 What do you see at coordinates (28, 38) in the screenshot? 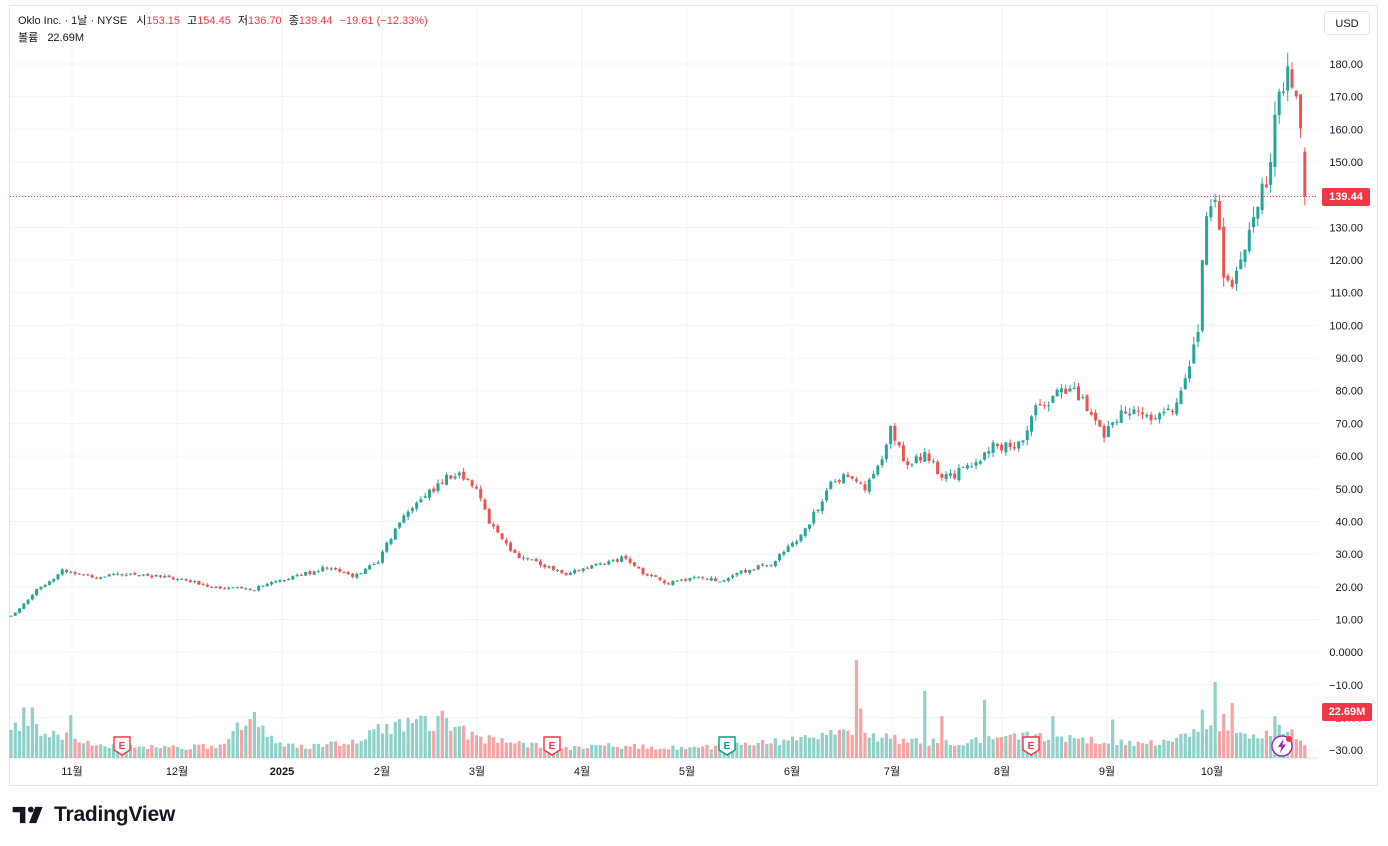
I see `legend-volume-label: 볼륨` at bounding box center [28, 38].